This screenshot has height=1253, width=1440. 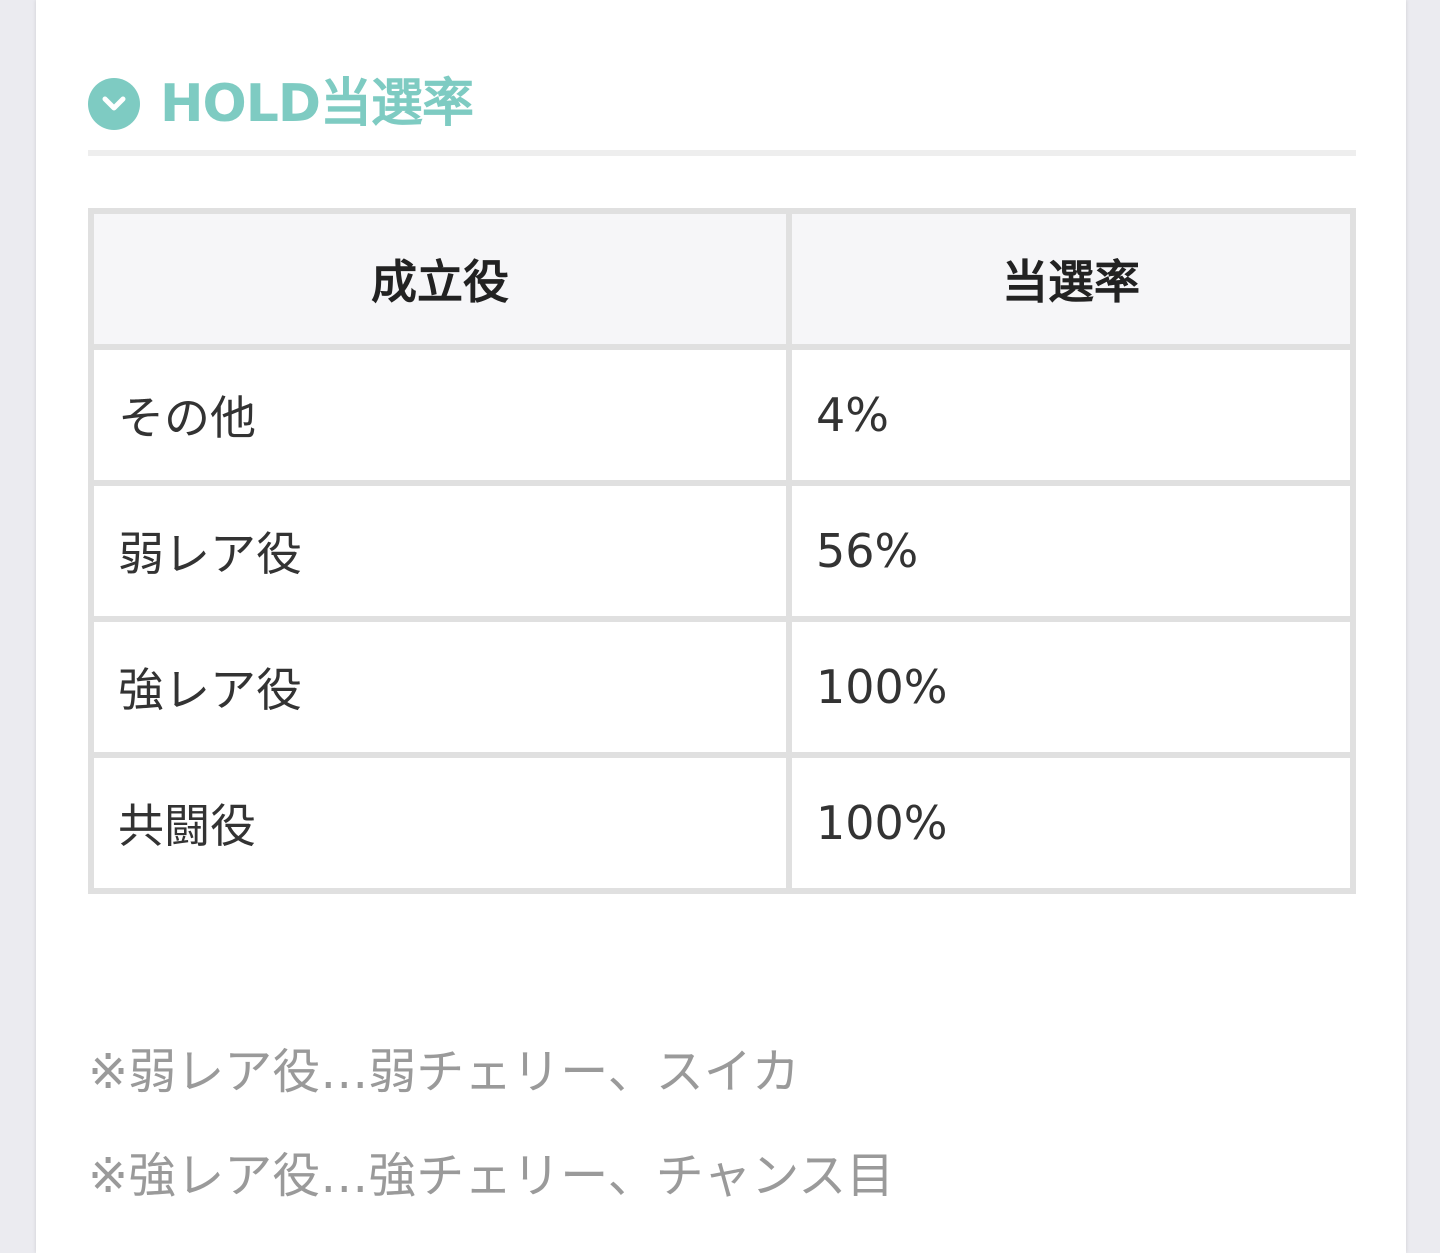 I want to click on section-title: HOLD当選率, so click(x=317, y=104).